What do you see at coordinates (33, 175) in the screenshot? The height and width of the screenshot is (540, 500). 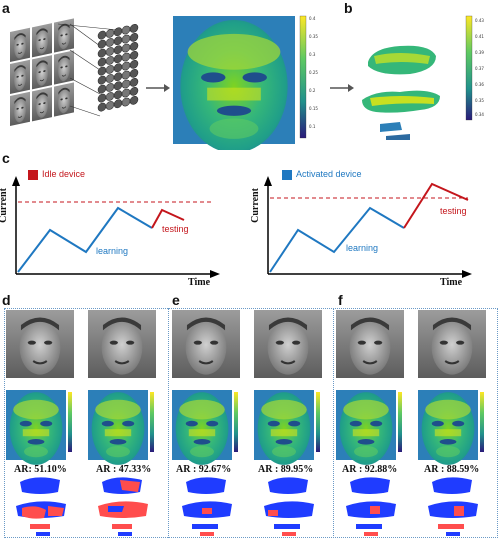 I see `legend-swatch-idle` at bounding box center [33, 175].